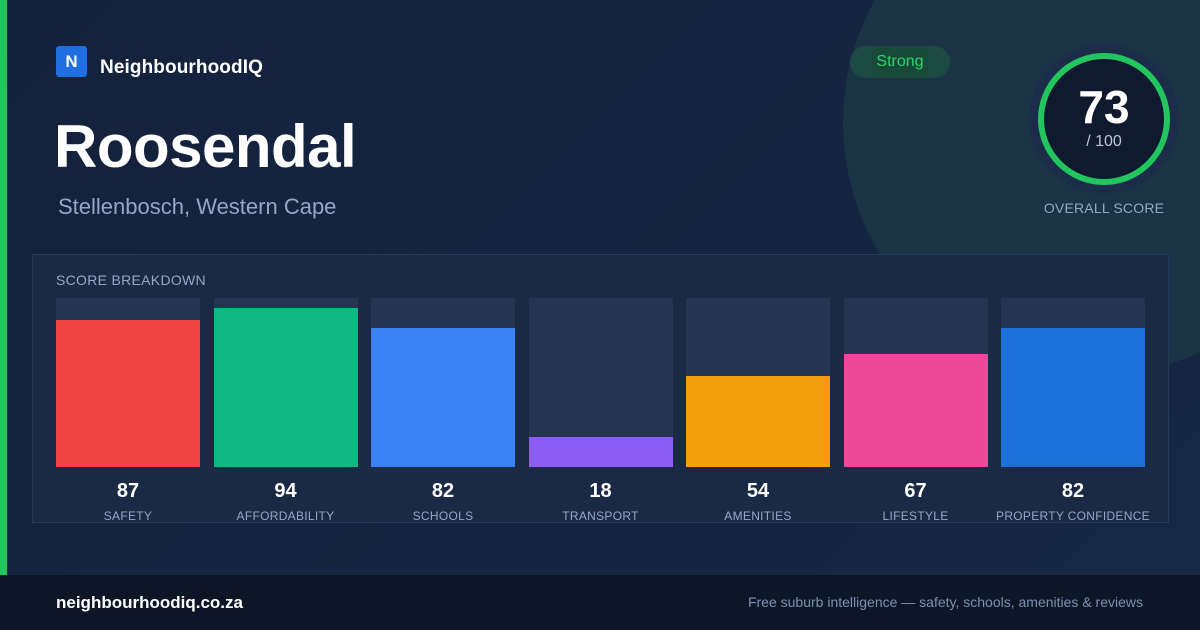 This screenshot has height=630, width=1200. Describe the element at coordinates (915, 491) in the screenshot. I see `bar-value: 67` at that location.